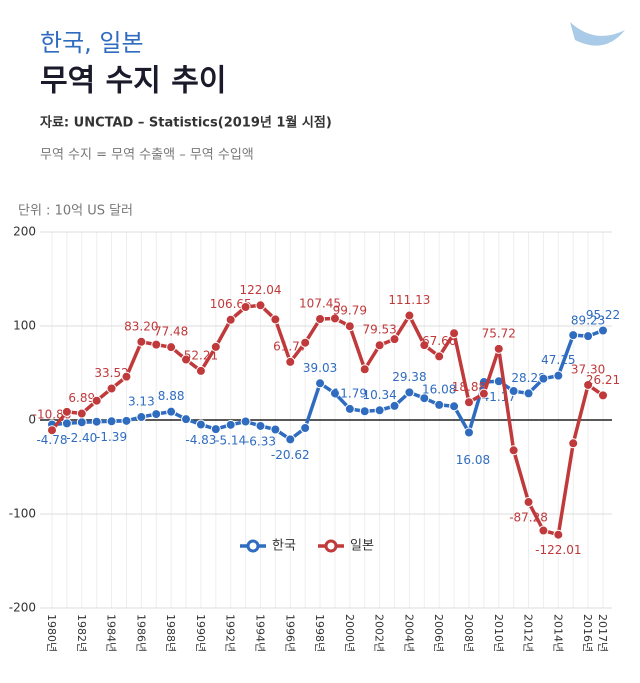  Describe the element at coordinates (200, 633) in the screenshot. I see `x-tick-label: 1990년` at that location.